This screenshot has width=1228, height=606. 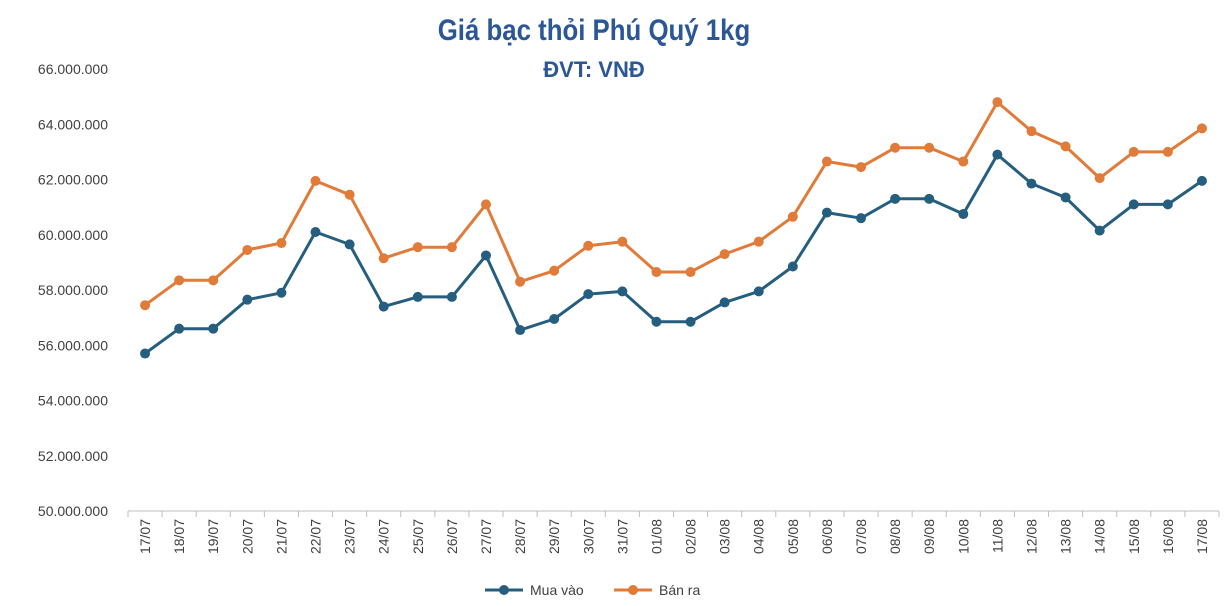 I want to click on x-tick-label: 10/08, so click(x=963, y=536).